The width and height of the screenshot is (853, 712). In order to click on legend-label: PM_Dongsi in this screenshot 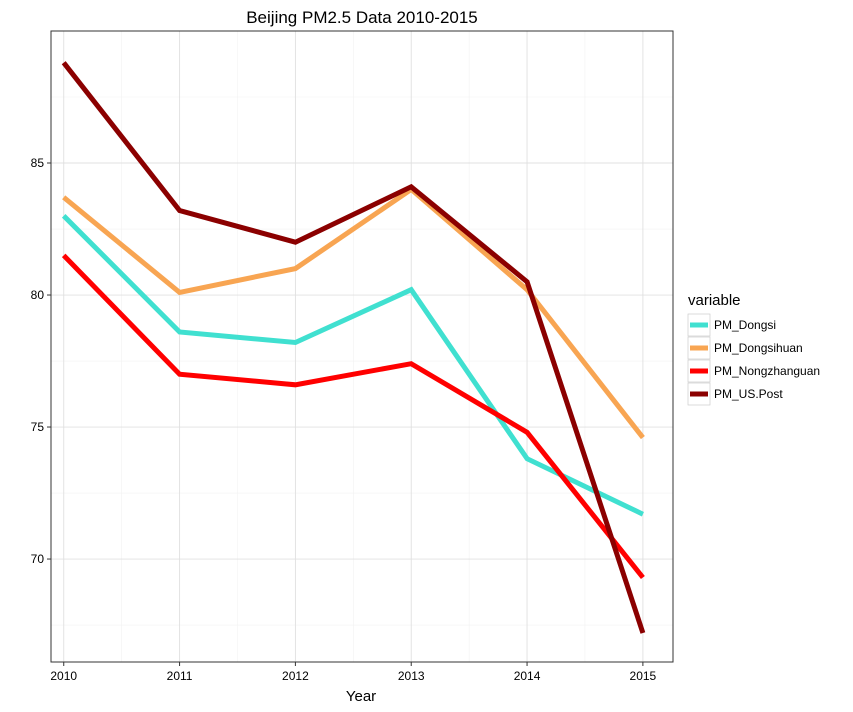, I will do `click(745, 325)`.